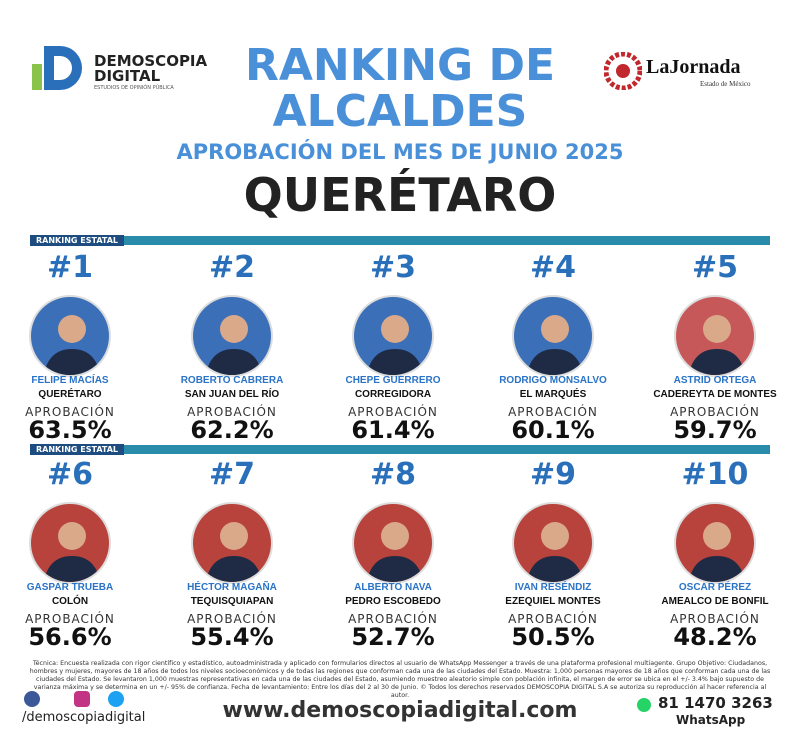  I want to click on social-icons, so click(74, 699).